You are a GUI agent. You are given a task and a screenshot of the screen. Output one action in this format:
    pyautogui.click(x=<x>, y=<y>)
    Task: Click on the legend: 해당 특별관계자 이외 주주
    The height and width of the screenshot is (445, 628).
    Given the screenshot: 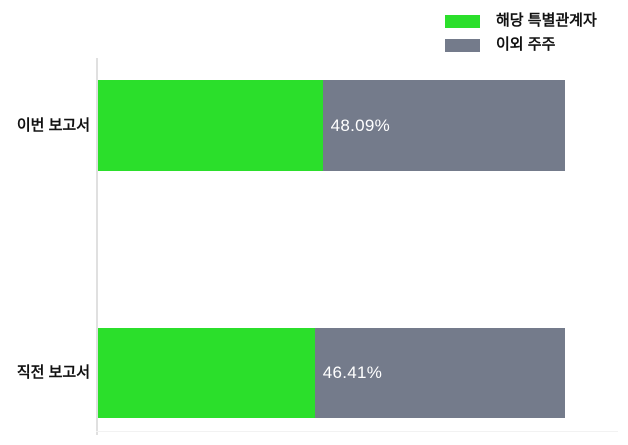 What is the action you would take?
    pyautogui.click(x=521, y=37)
    